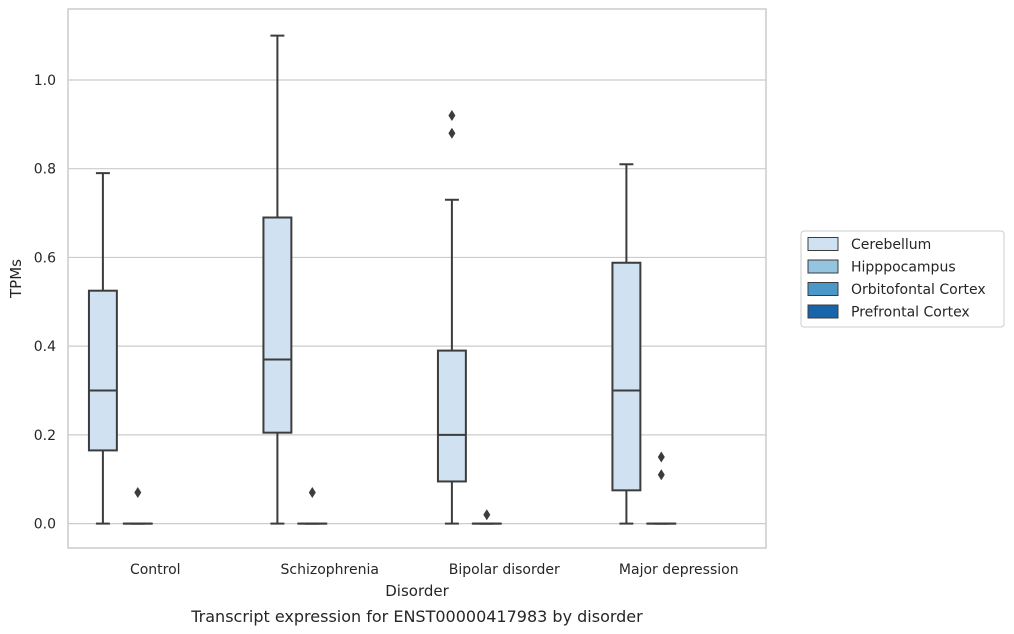  I want to click on legend-label: Cerebellum, so click(891, 245).